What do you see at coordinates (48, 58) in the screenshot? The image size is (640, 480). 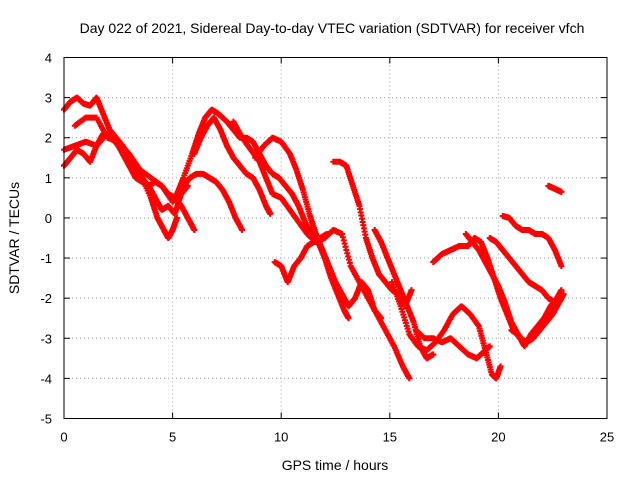 I see `y-tick-label: 4` at bounding box center [48, 58].